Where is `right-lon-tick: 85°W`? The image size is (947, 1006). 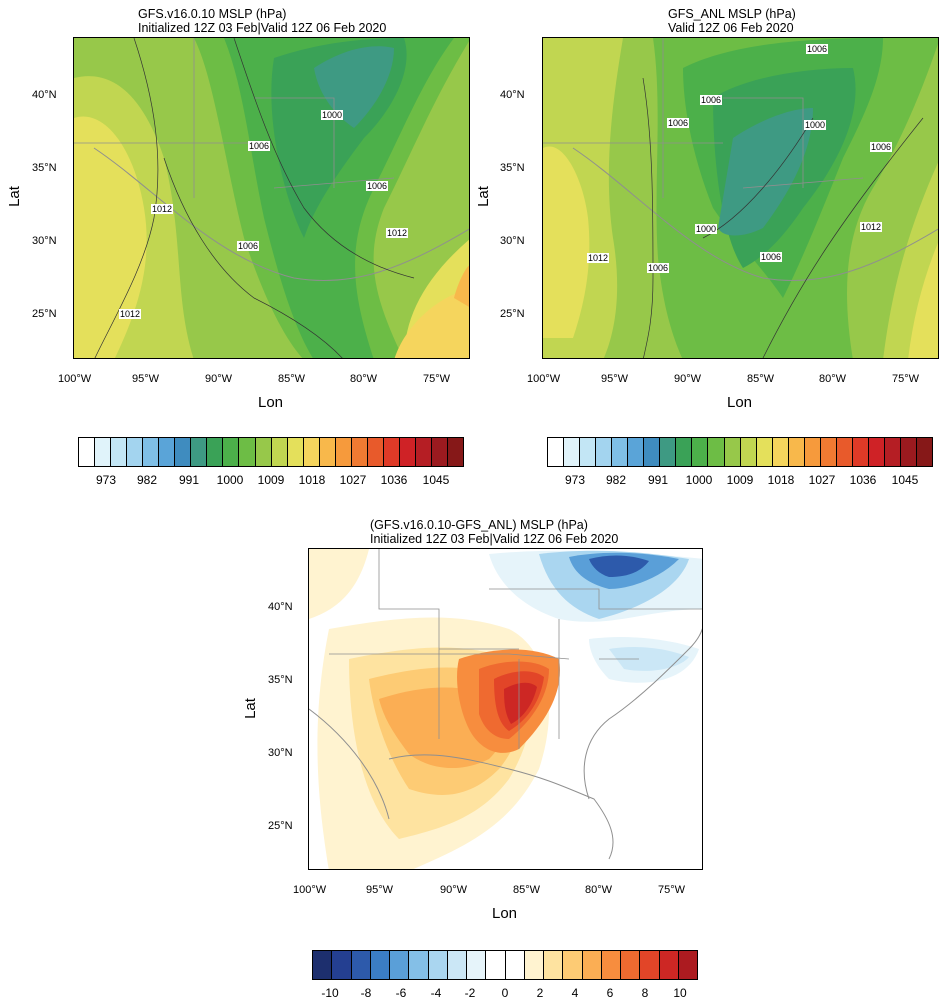 right-lon-tick: 85°W is located at coordinates (761, 379).